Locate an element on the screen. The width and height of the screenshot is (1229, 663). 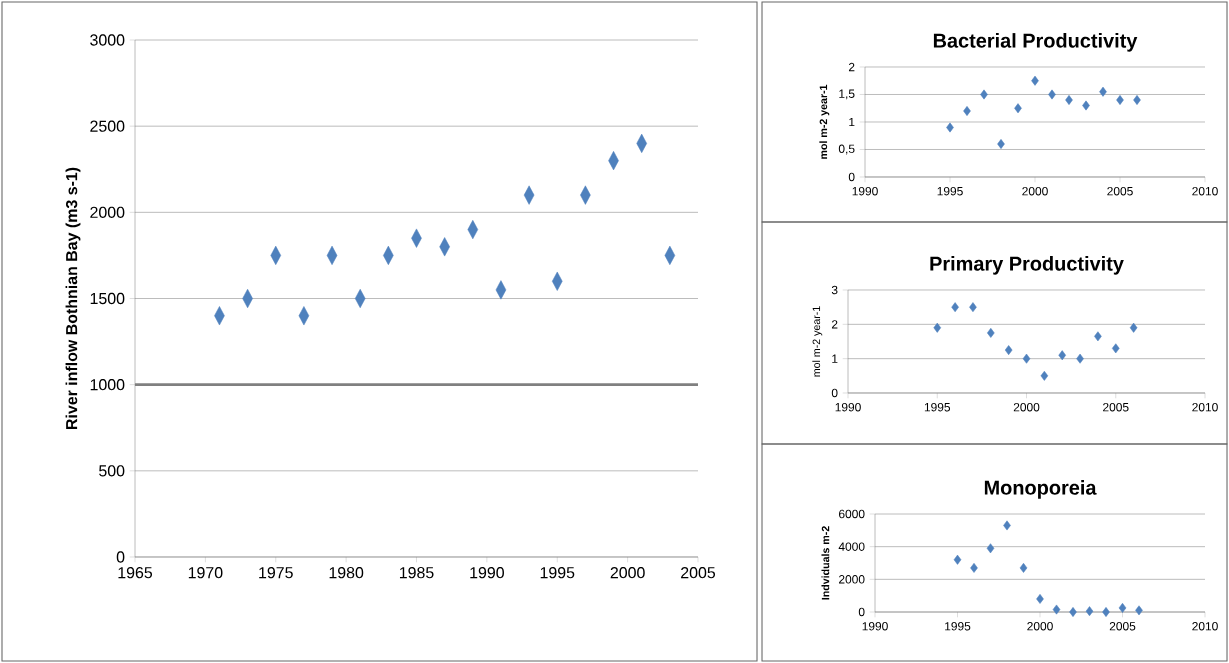
y-tick-label: 6000 is located at coordinates (852, 514).